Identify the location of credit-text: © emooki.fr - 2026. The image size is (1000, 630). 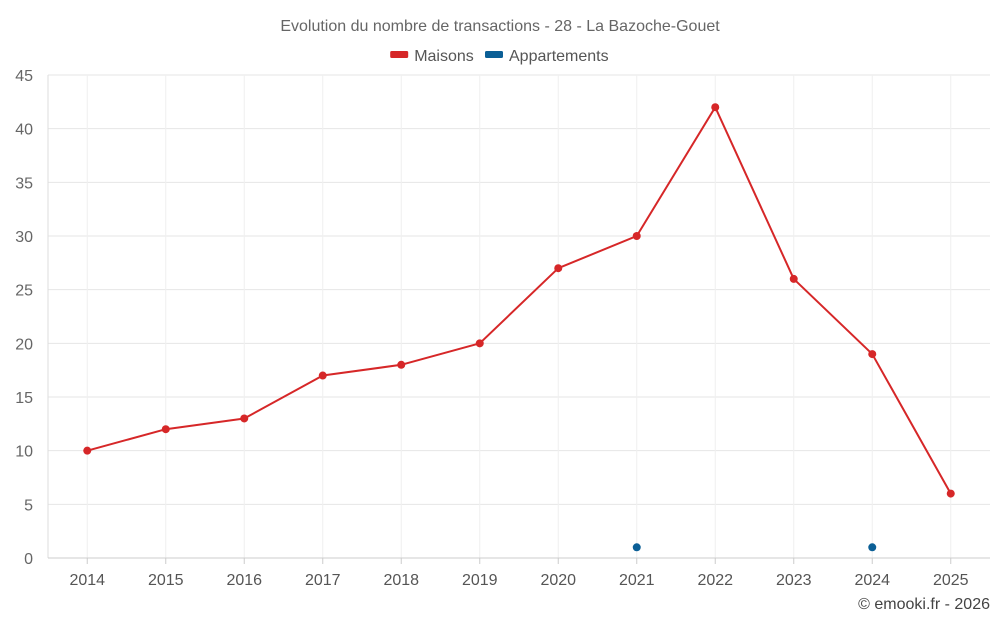
(924, 604).